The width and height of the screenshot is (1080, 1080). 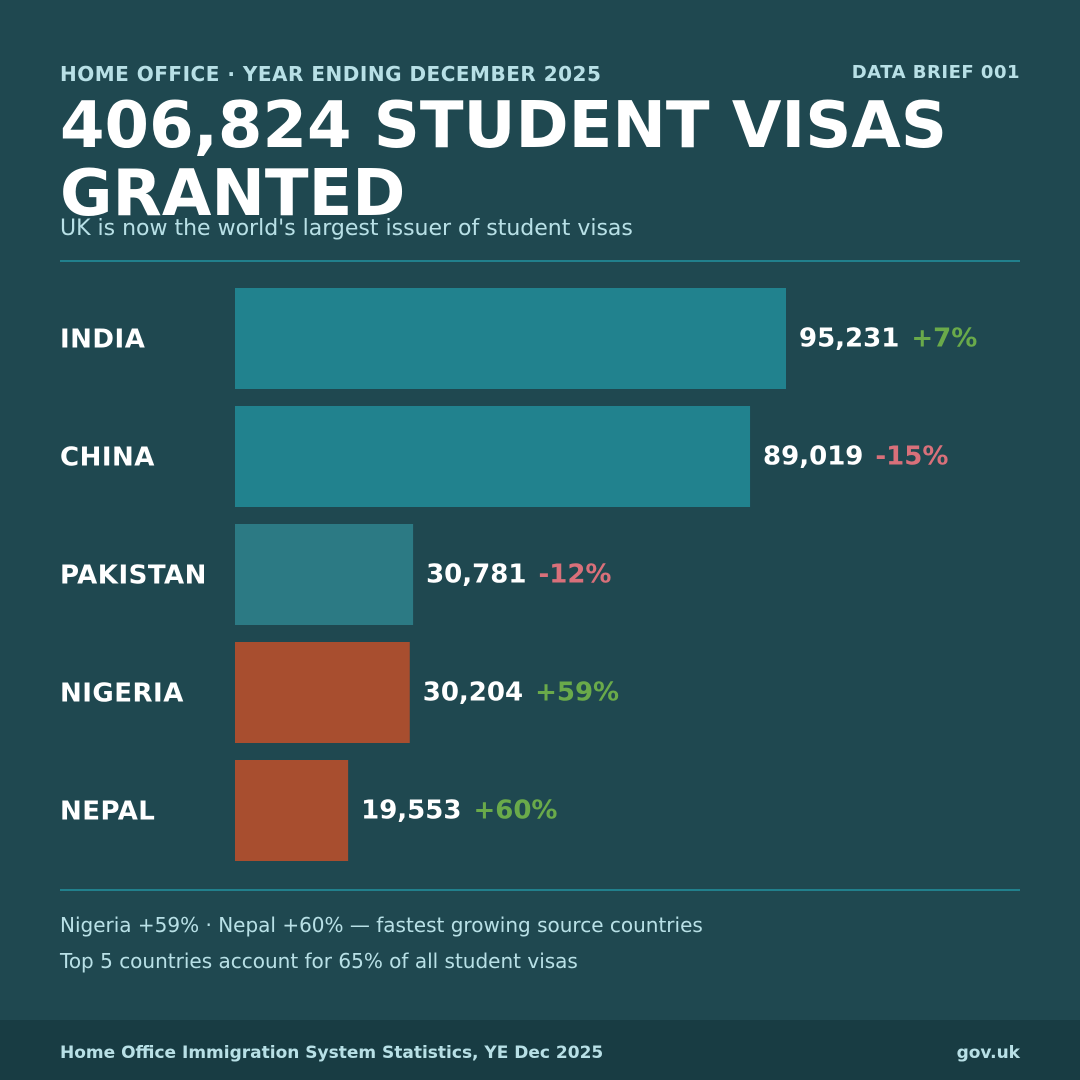 I want to click on bar-nepal, so click(x=292, y=810).